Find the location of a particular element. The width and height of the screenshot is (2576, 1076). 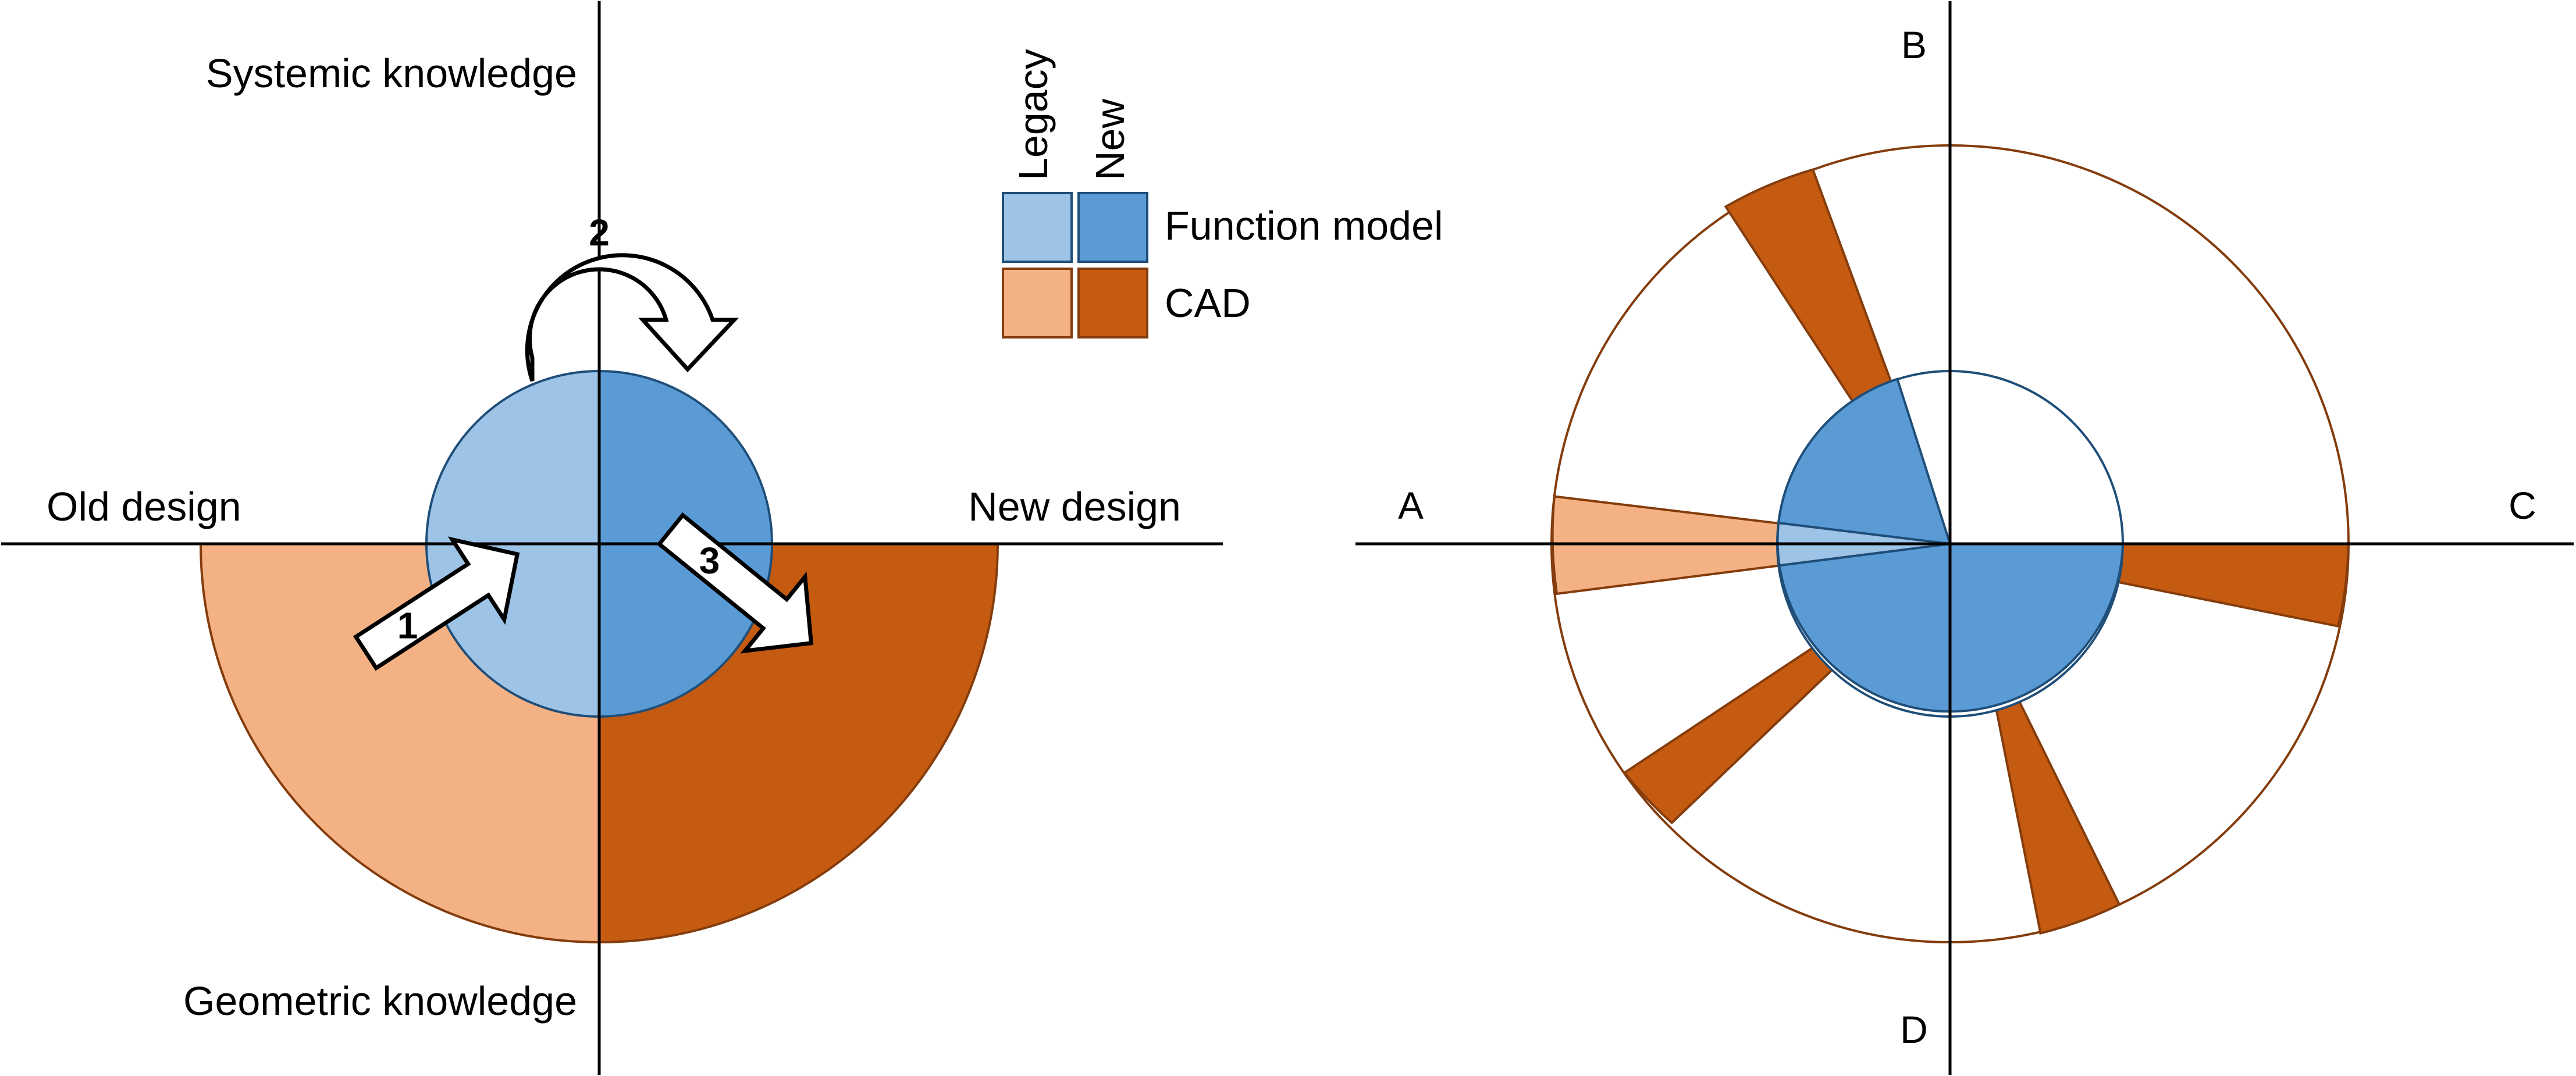

step-1-arrow: 1 is located at coordinates (437, 603).